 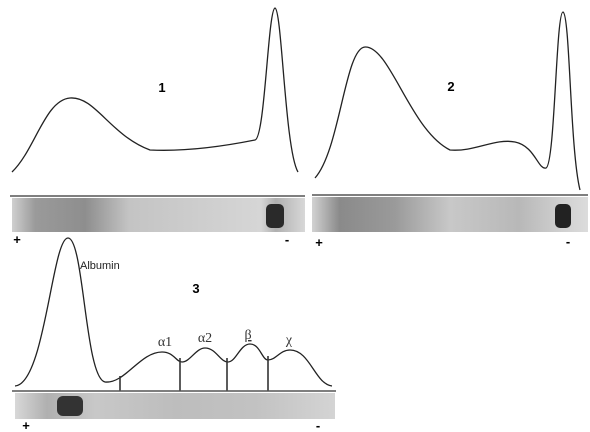 I want to click on fraction-label: χ, so click(x=289, y=340).